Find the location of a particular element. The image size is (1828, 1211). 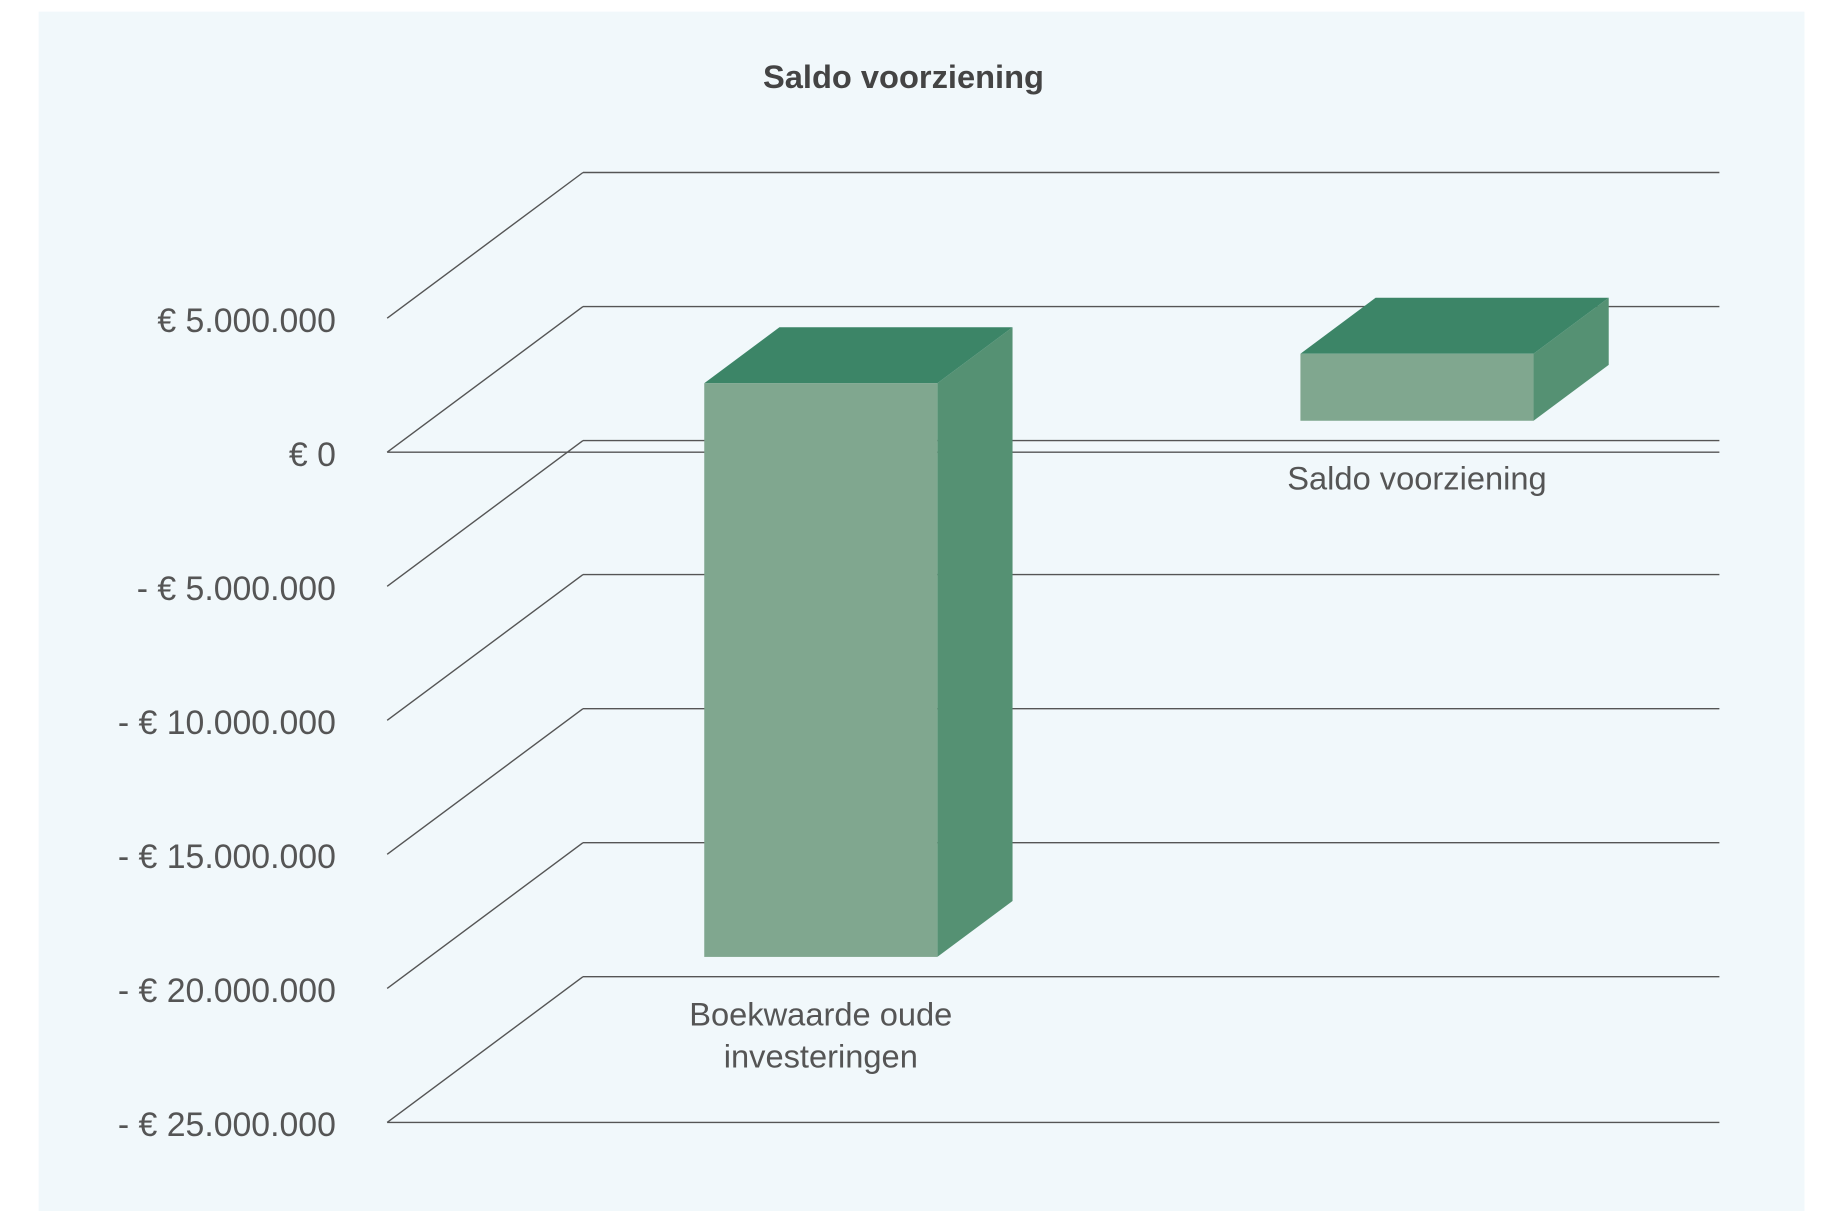

y-tick-label: - € 10.000.000 is located at coordinates (227, 723).